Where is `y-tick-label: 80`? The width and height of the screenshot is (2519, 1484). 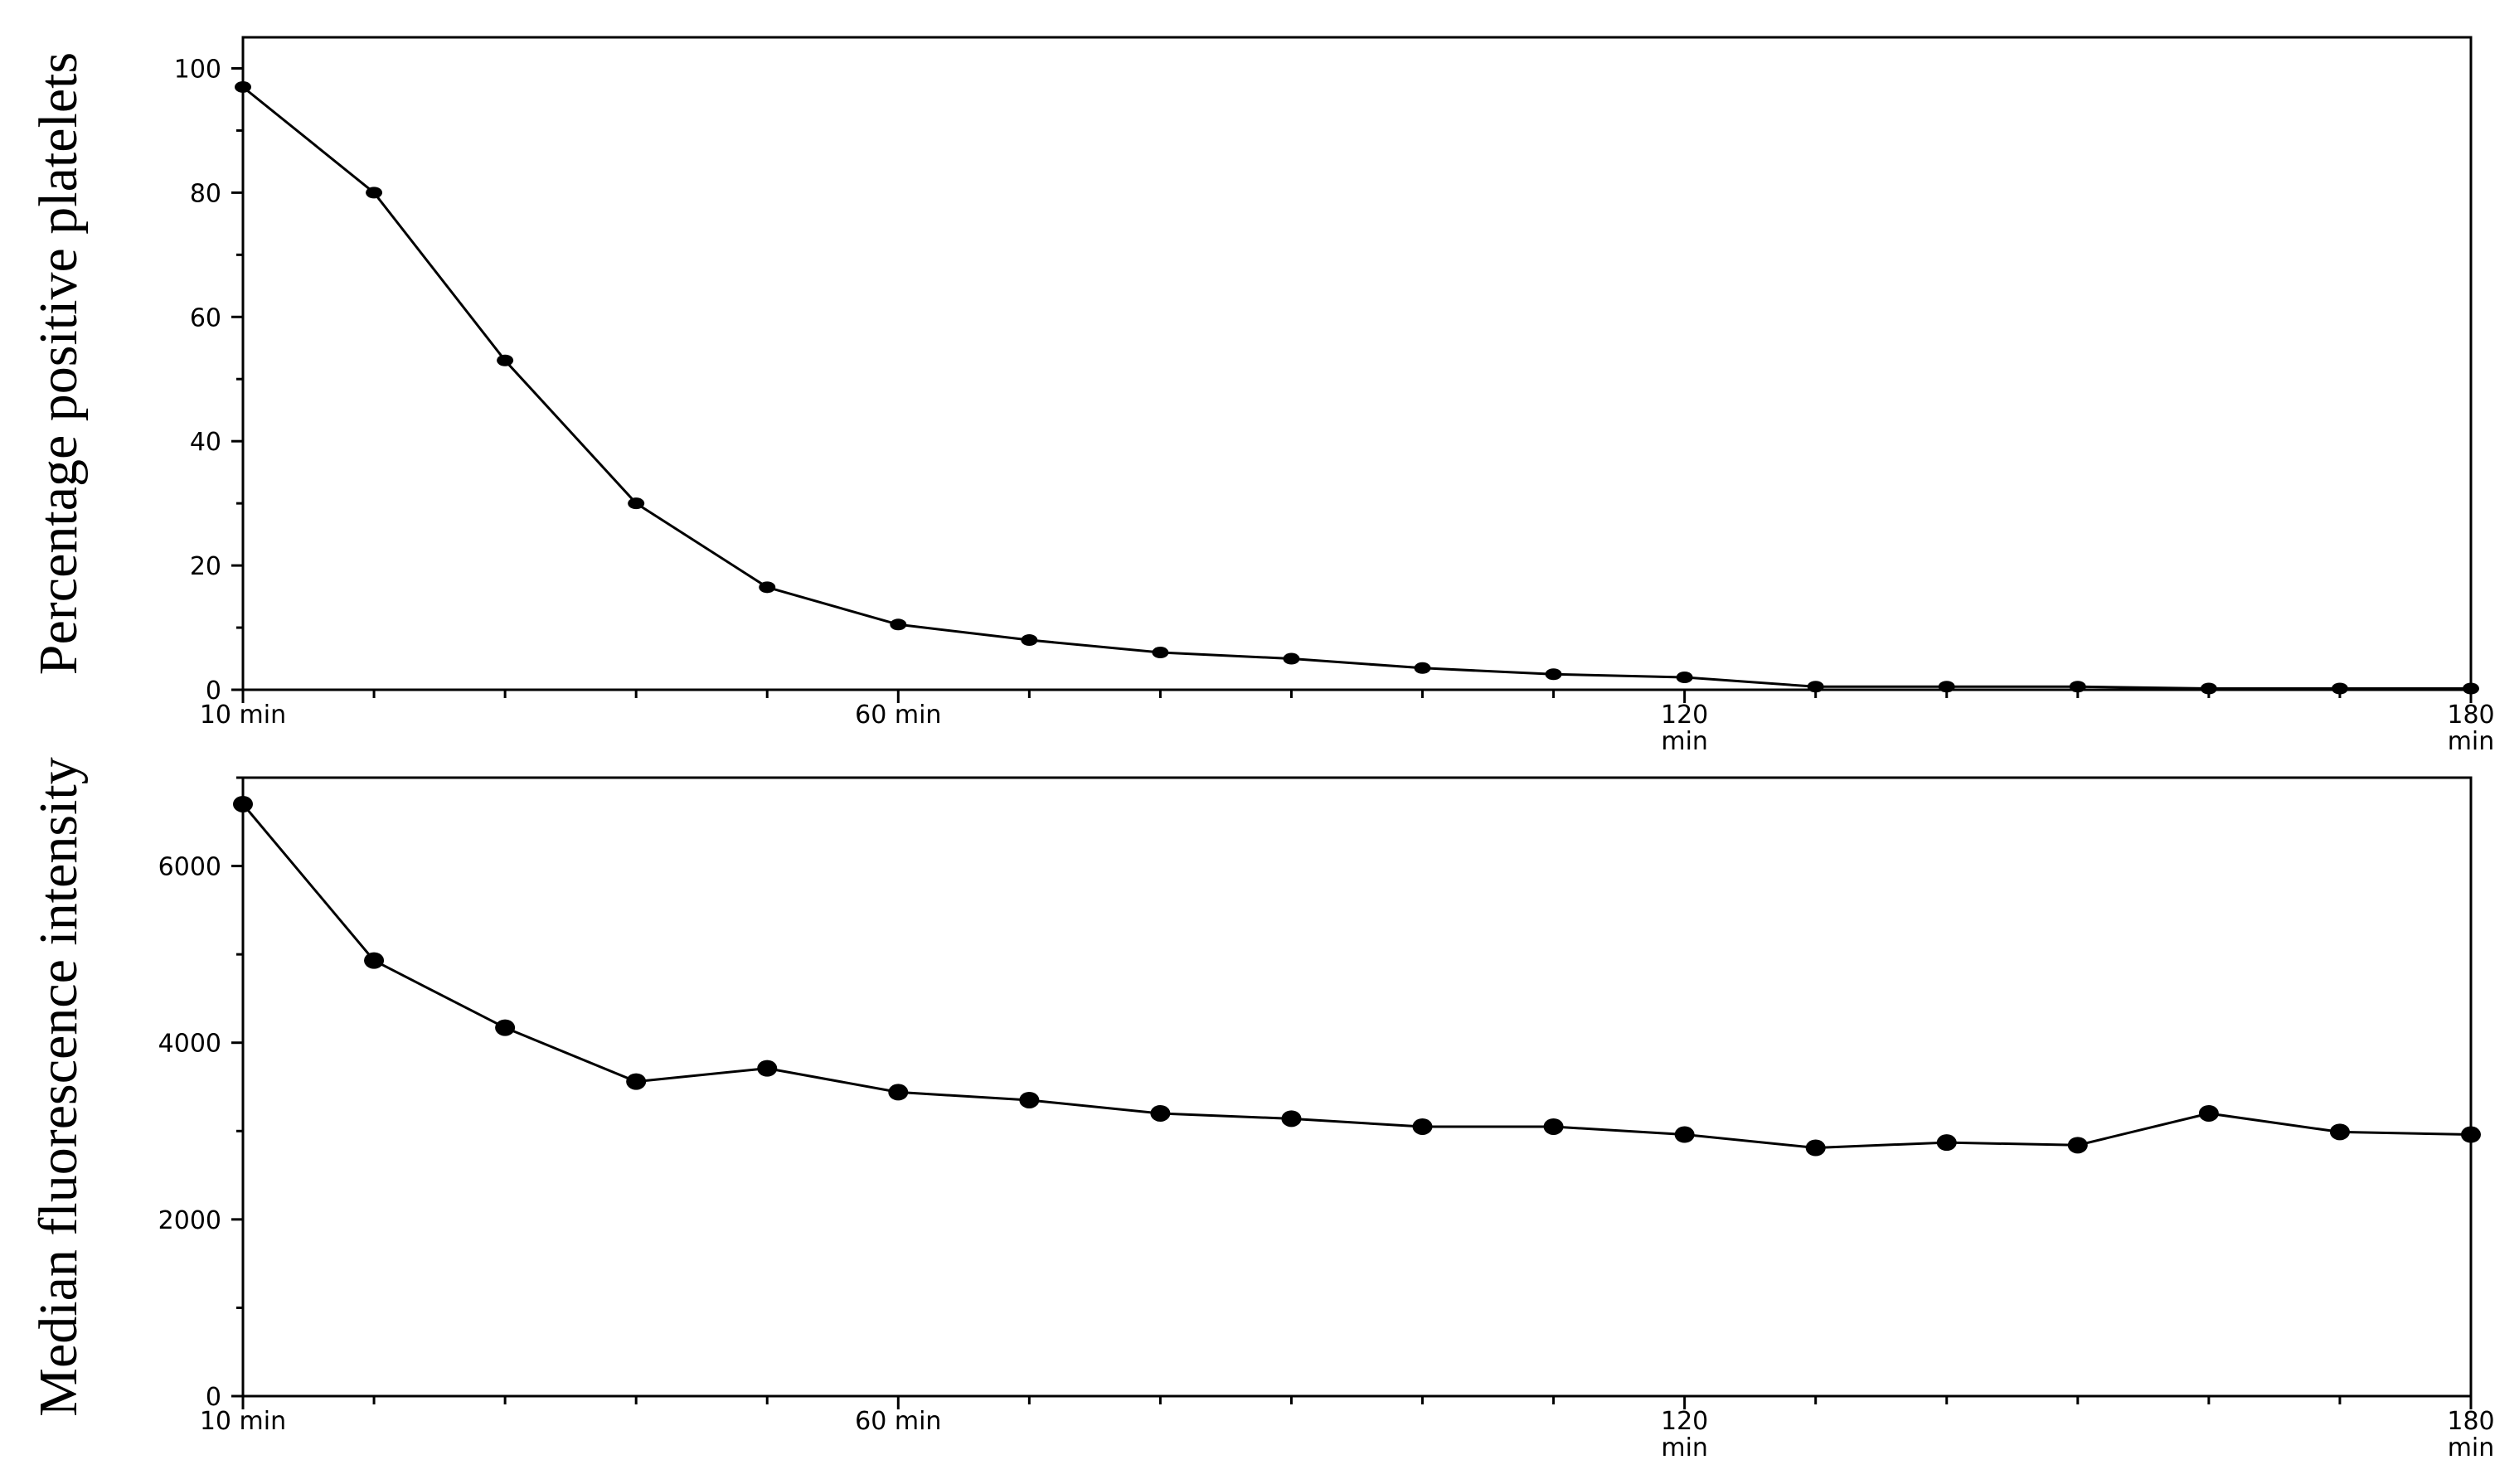
y-tick-label: 80 is located at coordinates (206, 194).